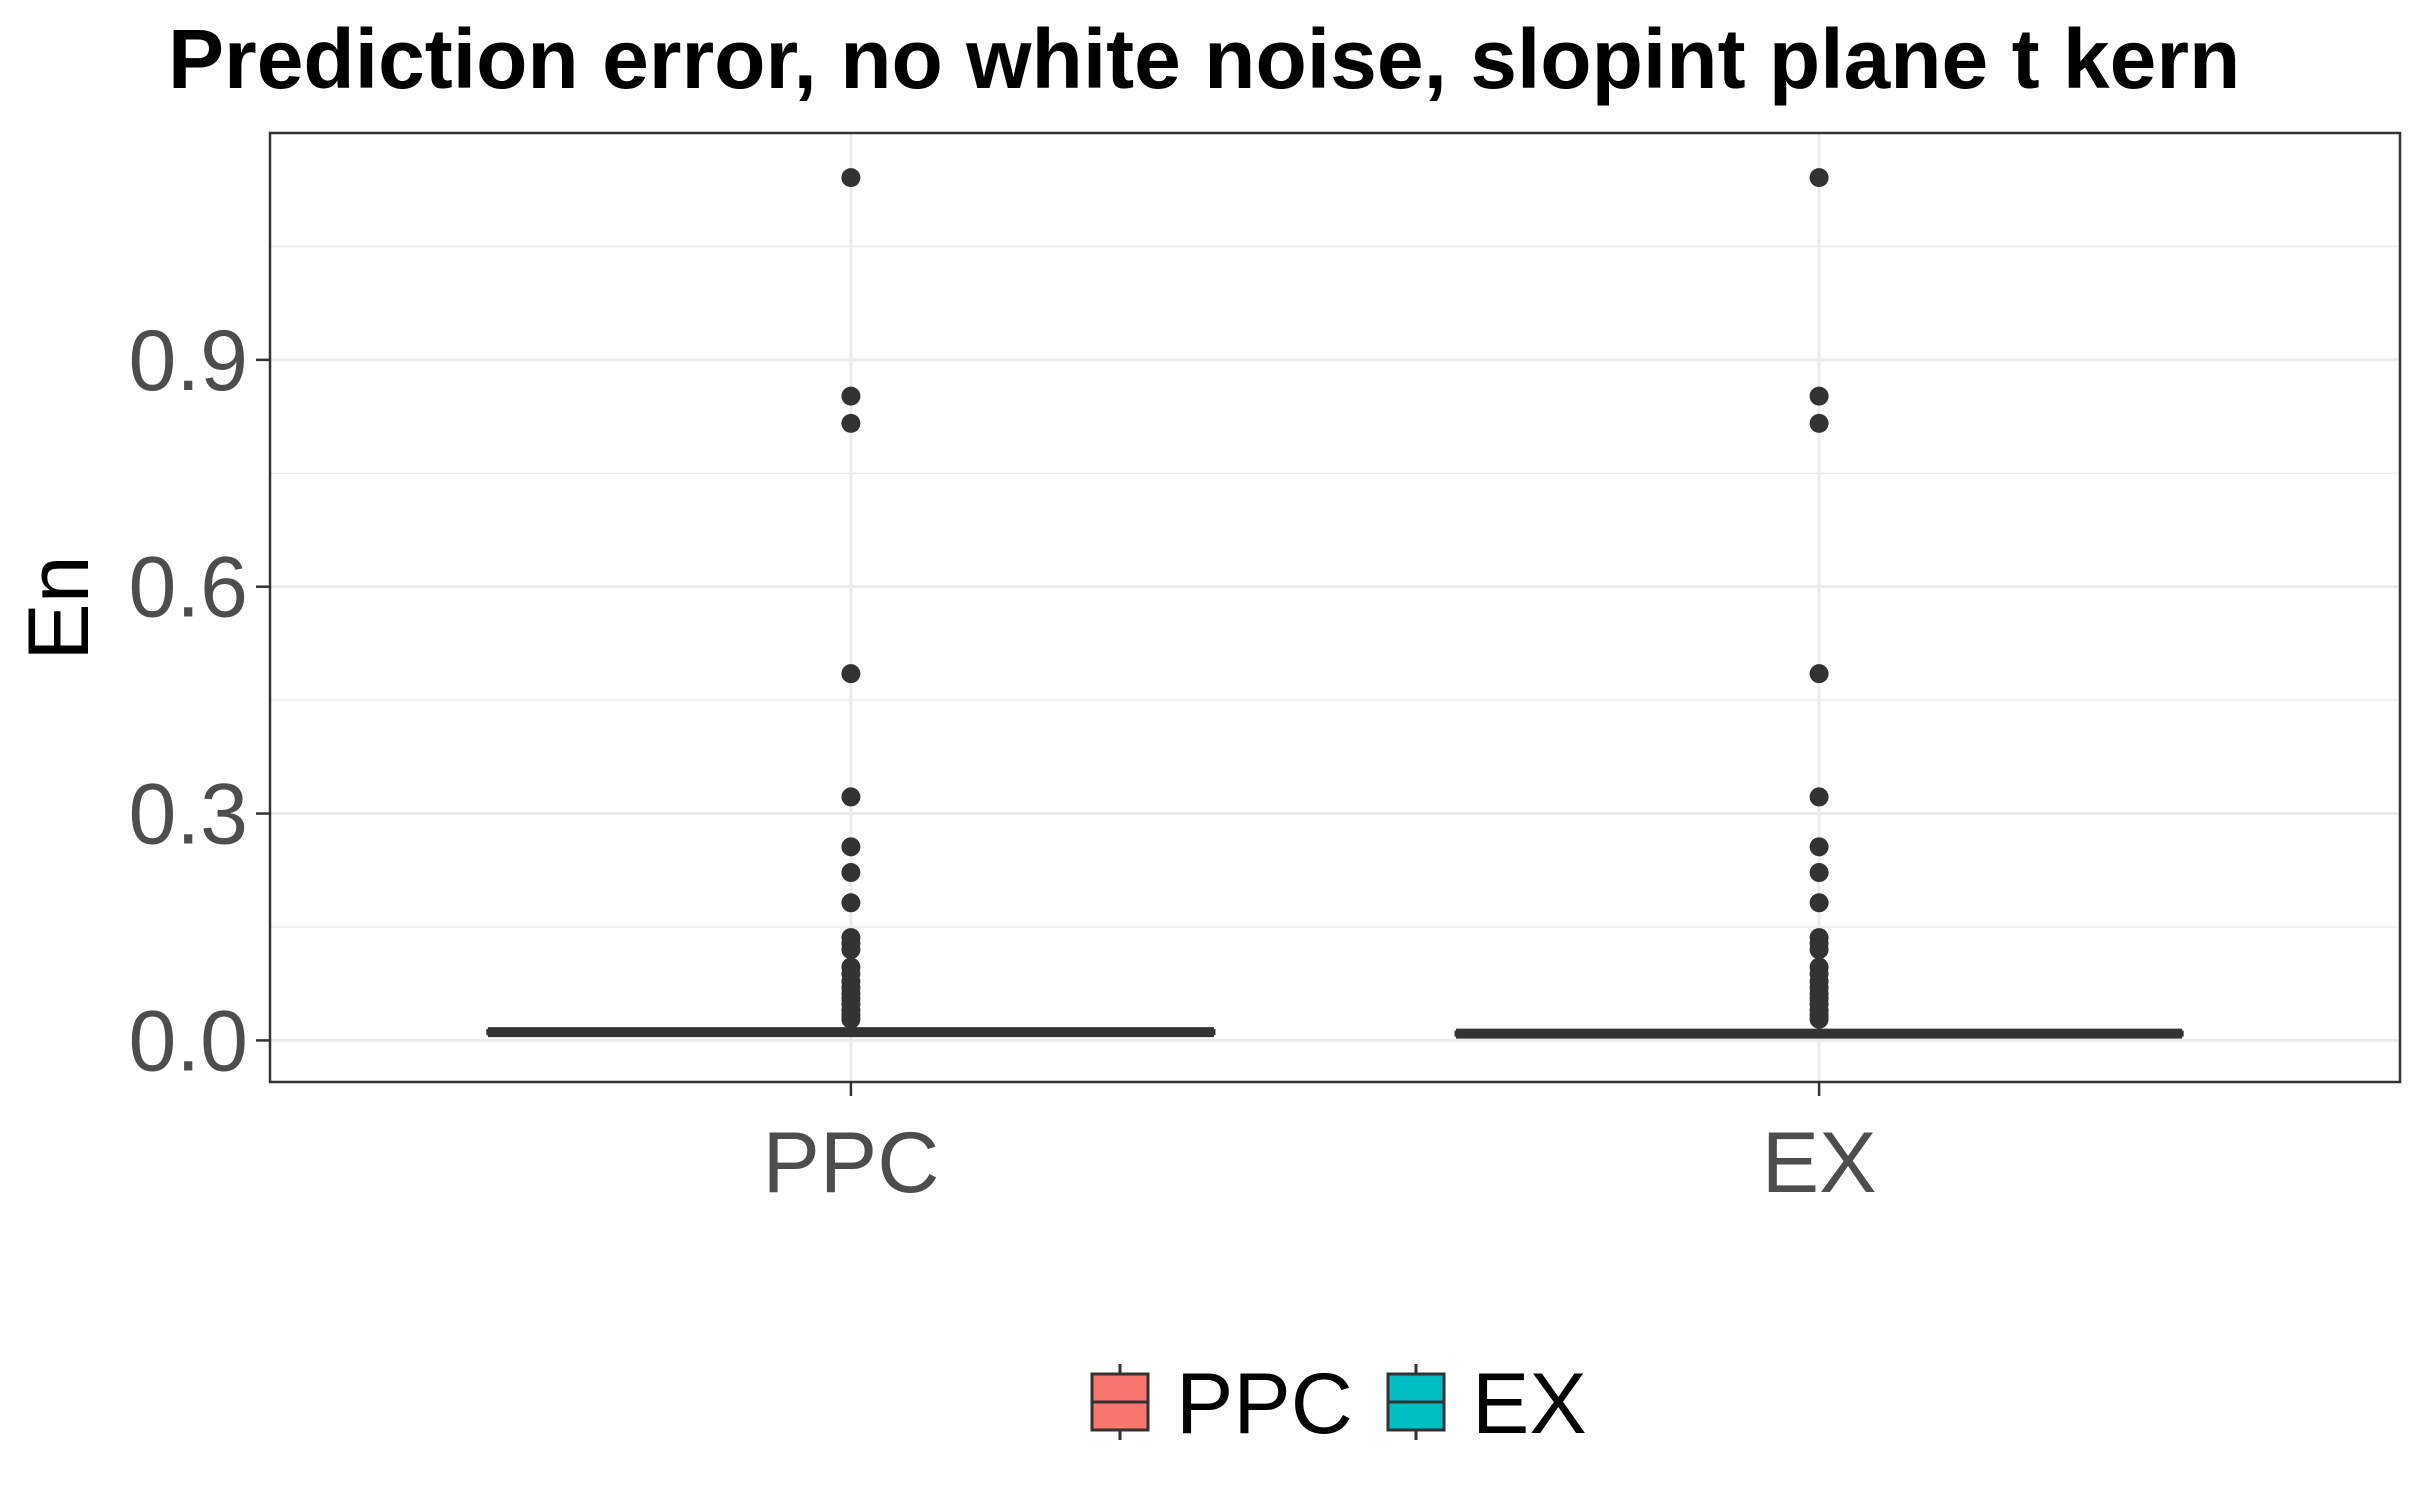 Image resolution: width=2424 pixels, height=1487 pixels. I want to click on legend-item-ex: EX, so click(1486, 1404).